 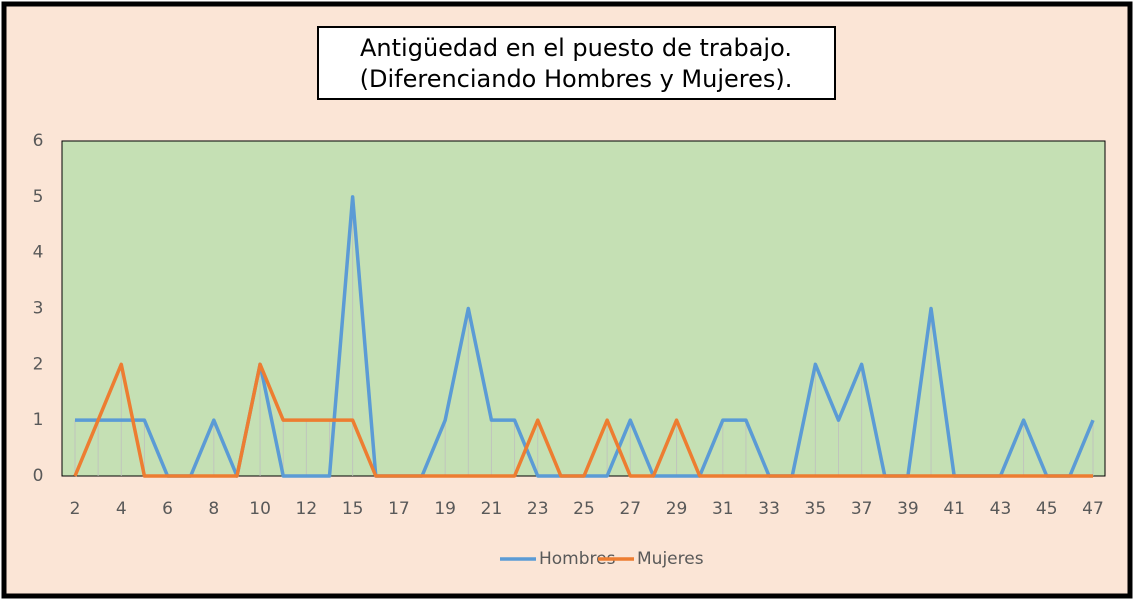 What do you see at coordinates (121, 509) in the screenshot?
I see `x-tick-label: 4` at bounding box center [121, 509].